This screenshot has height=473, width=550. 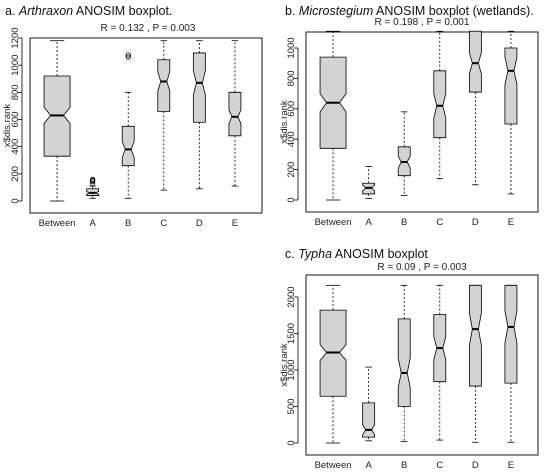 I want to click on panel-title: a. Arthraxon ANOSIM boxplot., so click(x=88, y=11).